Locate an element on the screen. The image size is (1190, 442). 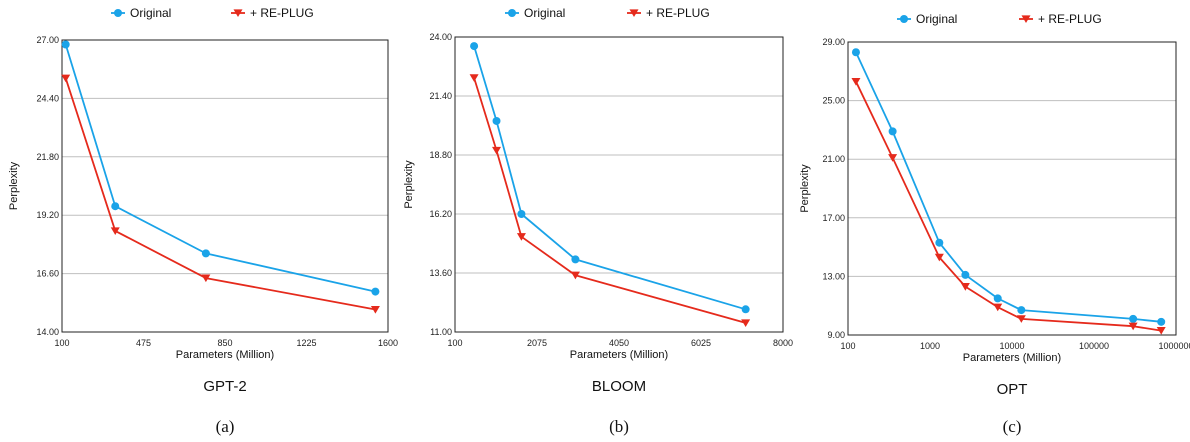
y-tick-label: 21.80 is located at coordinates (47, 157).